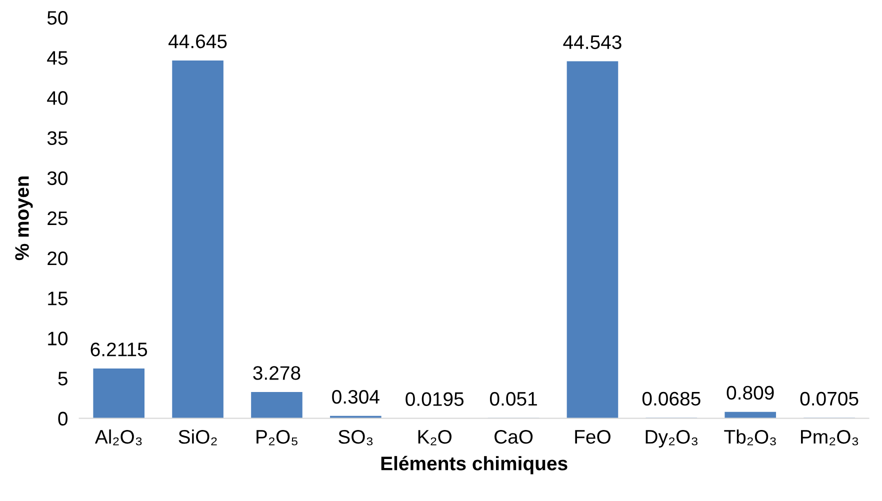 Image resolution: width=882 pixels, height=501 pixels. I want to click on x-tick-label: K₂O, so click(435, 438).